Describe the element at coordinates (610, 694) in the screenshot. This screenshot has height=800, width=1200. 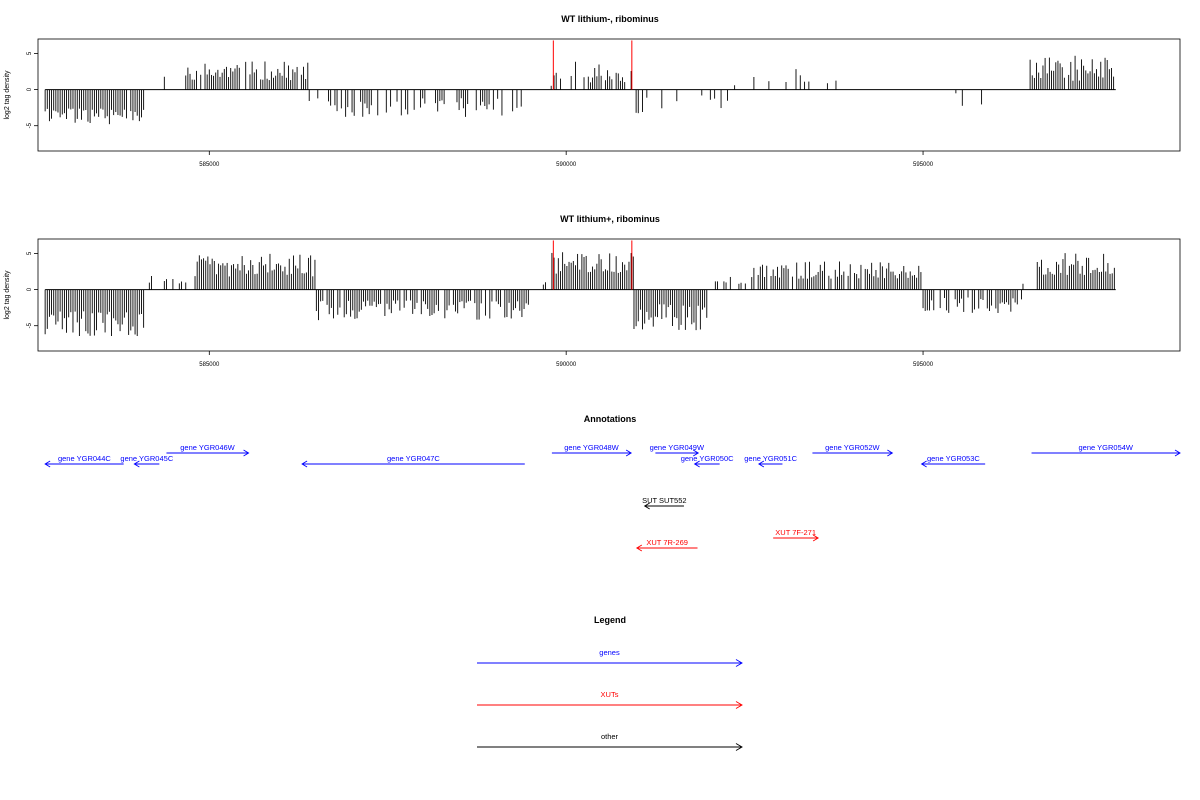
I see `legend-label: XUTs` at that location.